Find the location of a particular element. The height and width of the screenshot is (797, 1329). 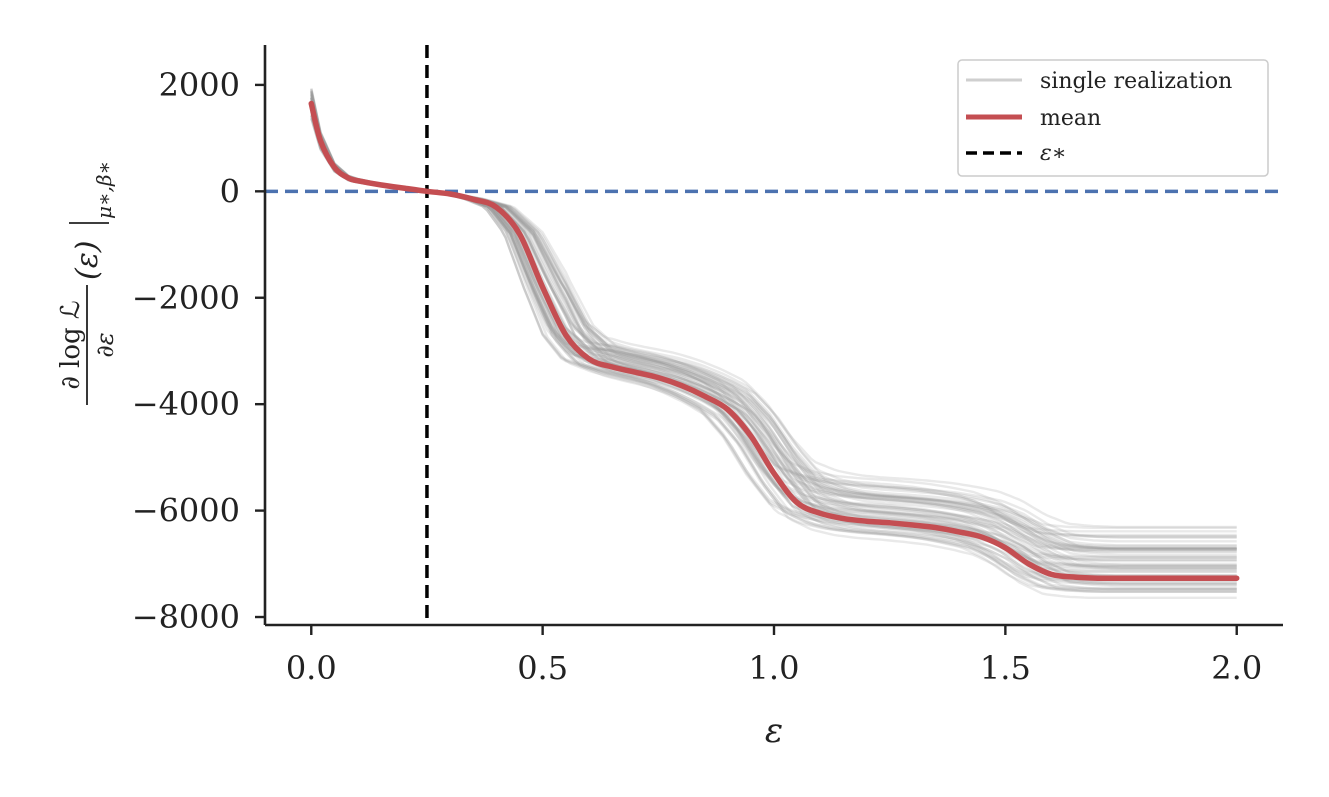

legend-label-epsilon-star: ε∗ is located at coordinates (1053, 153).